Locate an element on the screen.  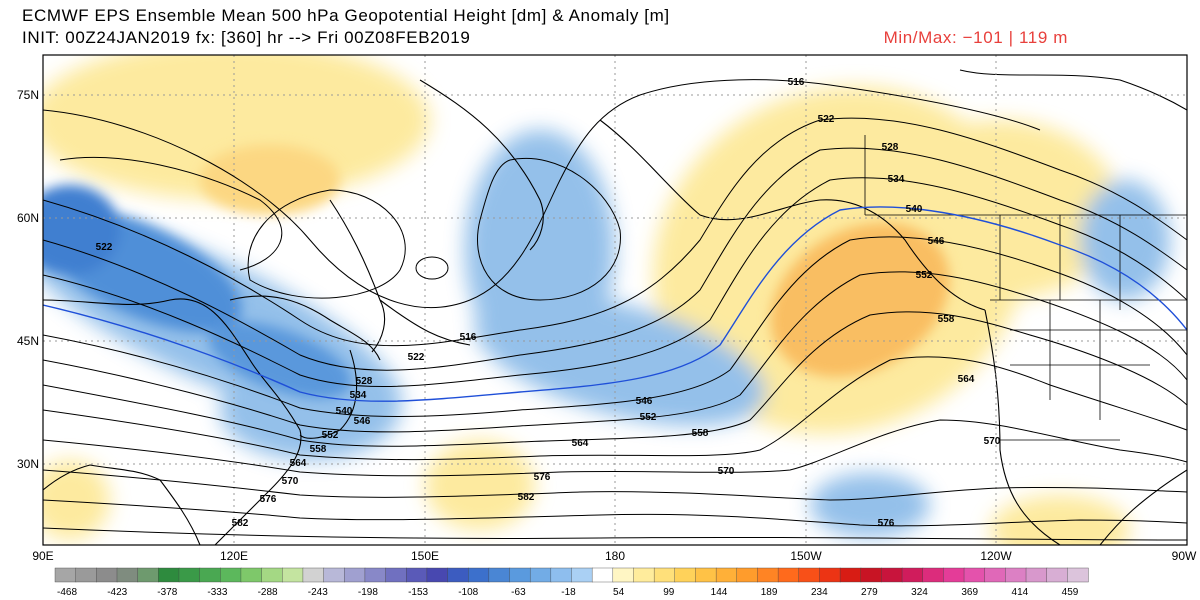
lat-label: 30N is located at coordinates (28, 464).